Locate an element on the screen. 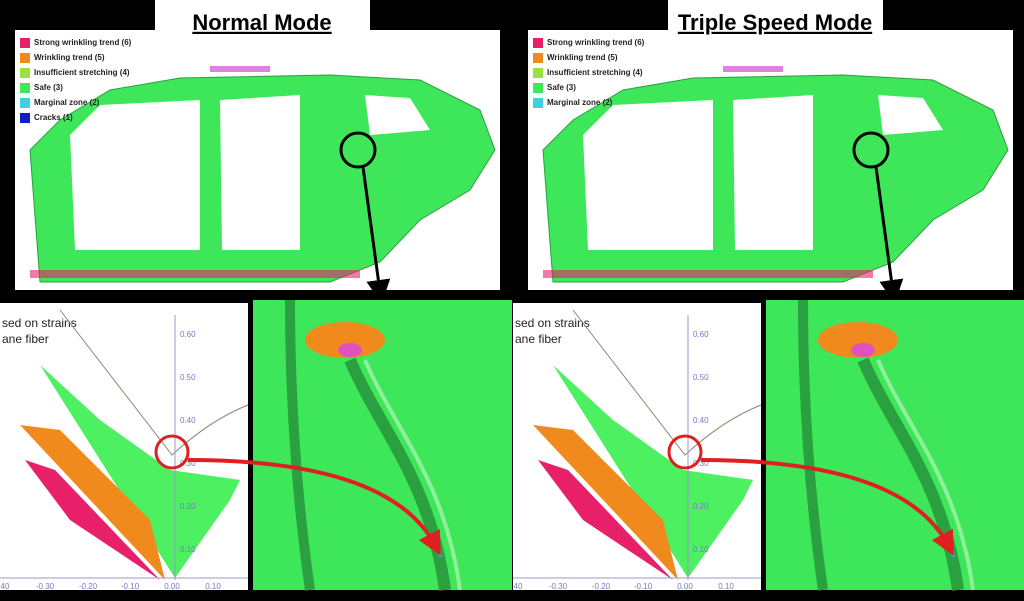 This screenshot has height=601, width=1024. panel-title: Normal Mode is located at coordinates (261, 22).